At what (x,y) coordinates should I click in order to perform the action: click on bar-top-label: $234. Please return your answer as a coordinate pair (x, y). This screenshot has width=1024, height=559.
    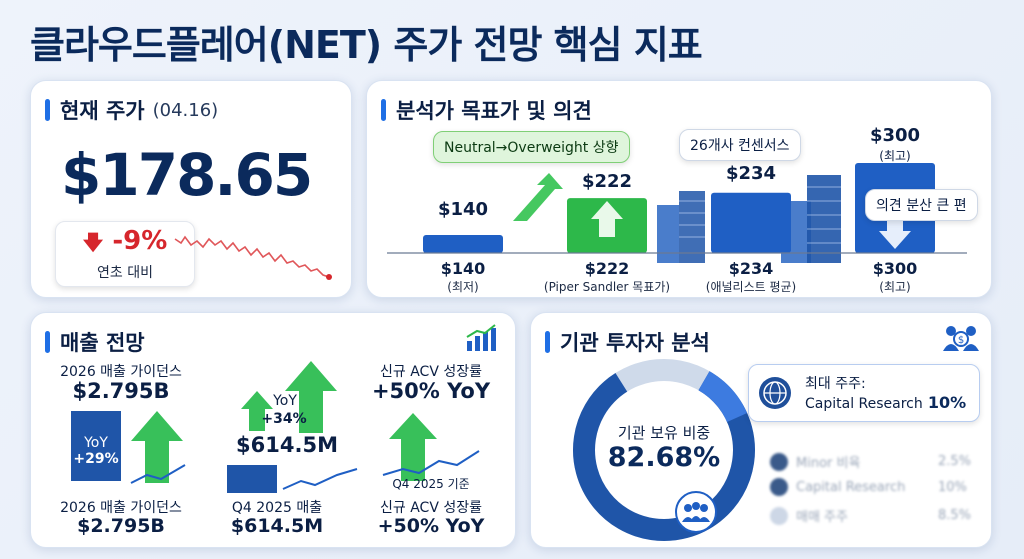
    Looking at the image, I should click on (751, 173).